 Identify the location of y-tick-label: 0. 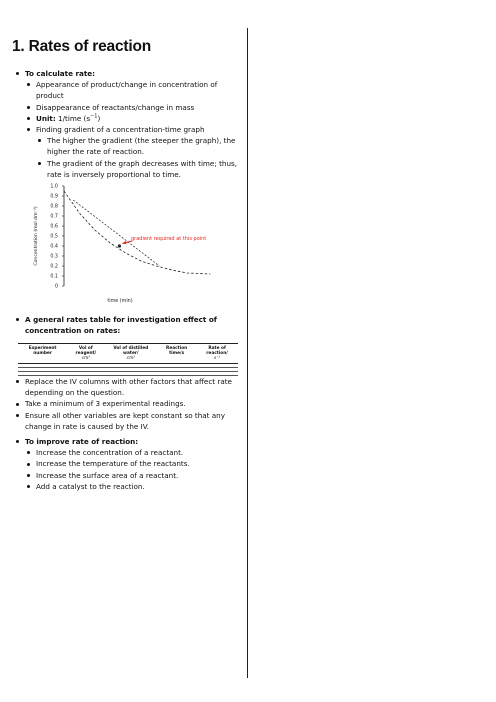
(56, 287).